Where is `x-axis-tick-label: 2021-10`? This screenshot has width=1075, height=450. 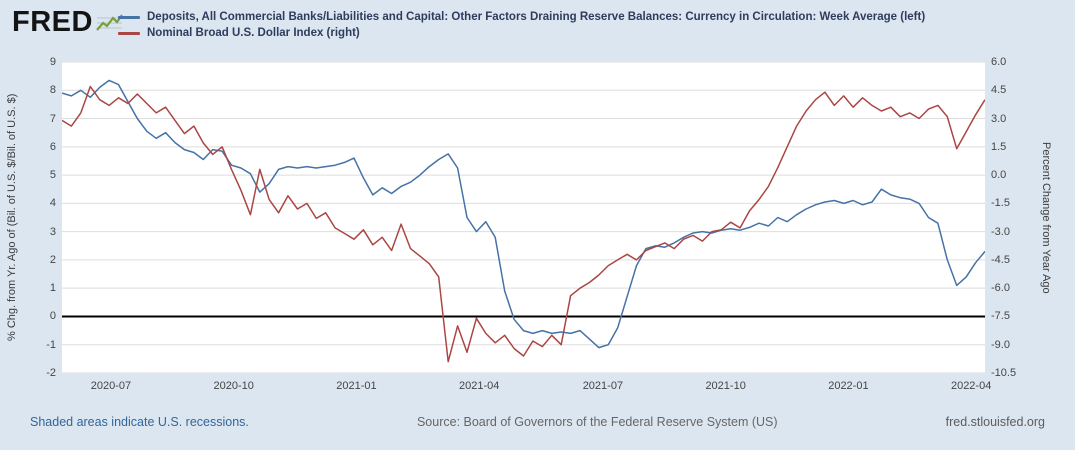
x-axis-tick-label: 2021-10 is located at coordinates (725, 386).